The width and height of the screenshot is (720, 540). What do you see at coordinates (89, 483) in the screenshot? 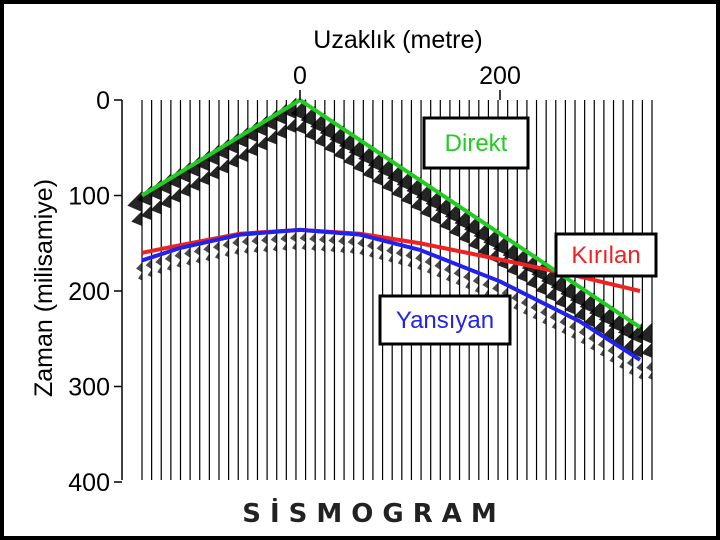
I see `y-tick-label: 400` at bounding box center [89, 483].